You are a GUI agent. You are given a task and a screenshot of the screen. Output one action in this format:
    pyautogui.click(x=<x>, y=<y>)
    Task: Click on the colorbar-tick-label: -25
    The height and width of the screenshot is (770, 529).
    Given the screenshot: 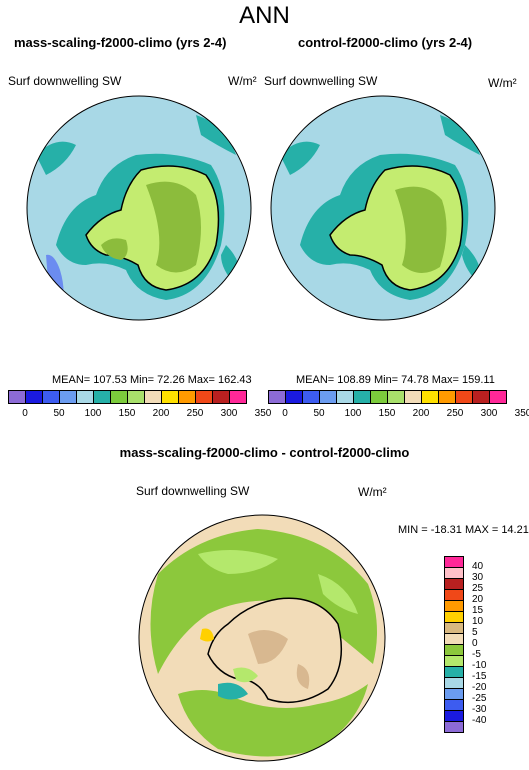 What is the action you would take?
    pyautogui.click(x=479, y=698)
    